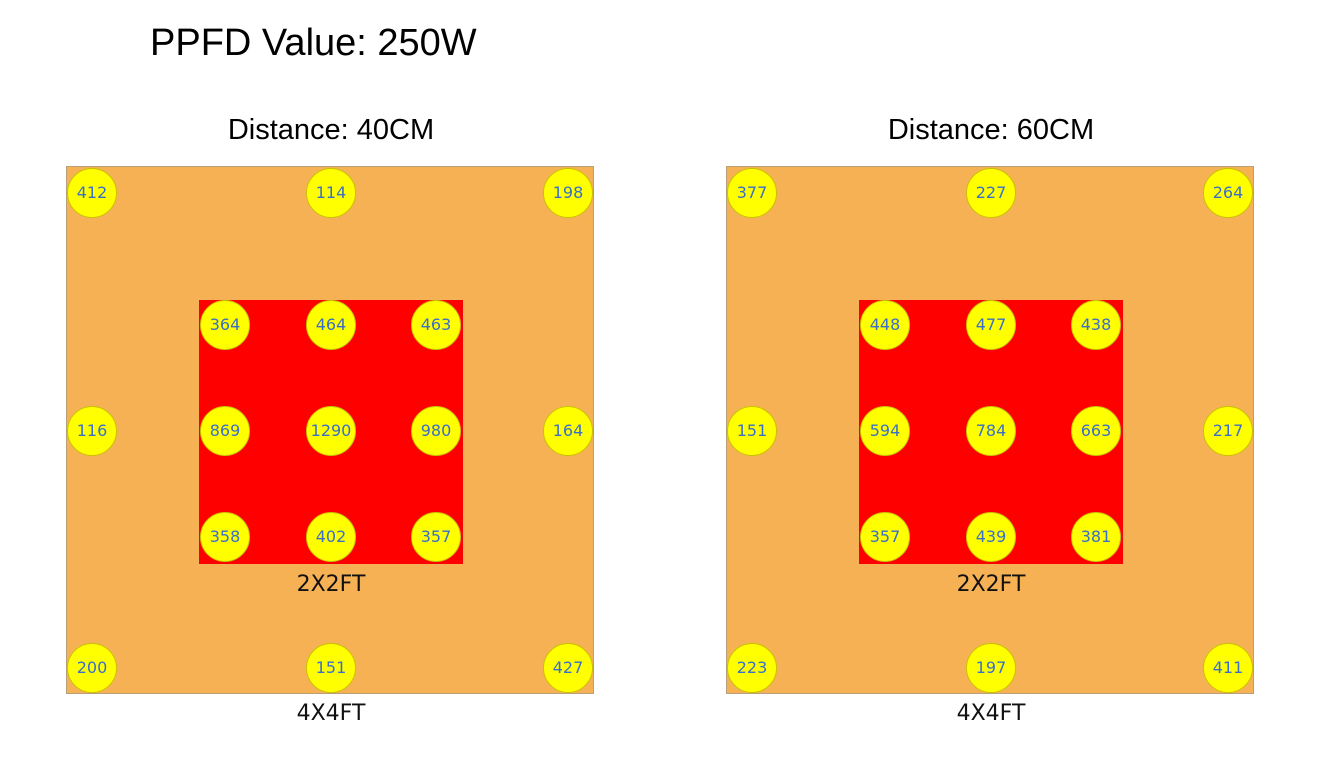 The width and height of the screenshot is (1320, 758). What do you see at coordinates (1096, 325) in the screenshot?
I see `ppfd-reading: 438` at bounding box center [1096, 325].